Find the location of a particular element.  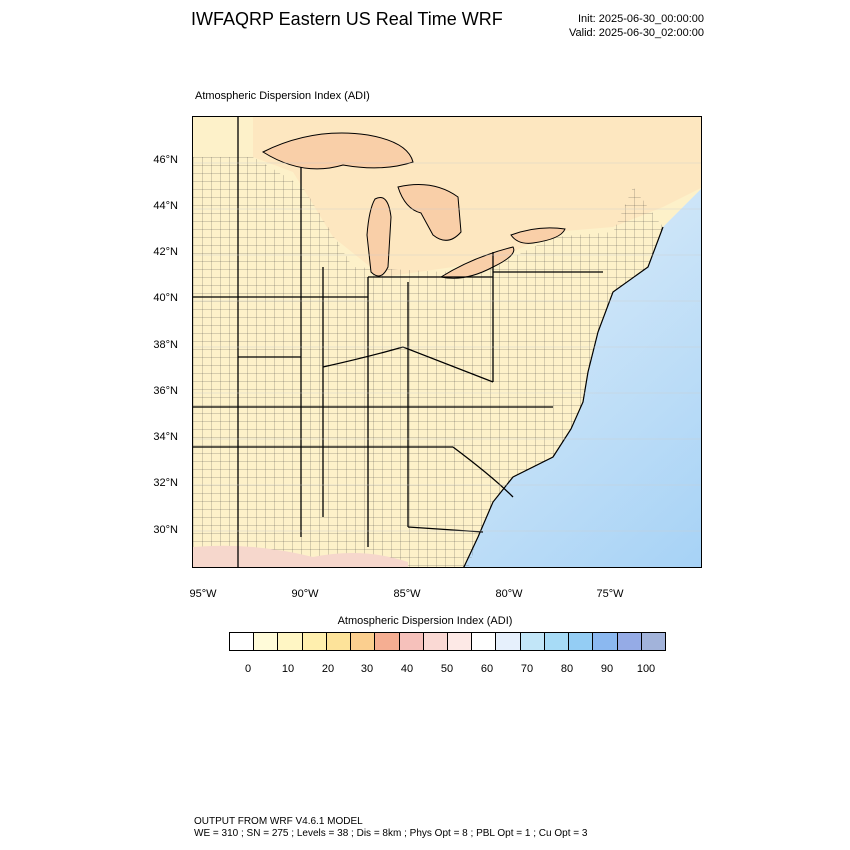

lat-label-44n: 44°N is located at coordinates (165, 206).